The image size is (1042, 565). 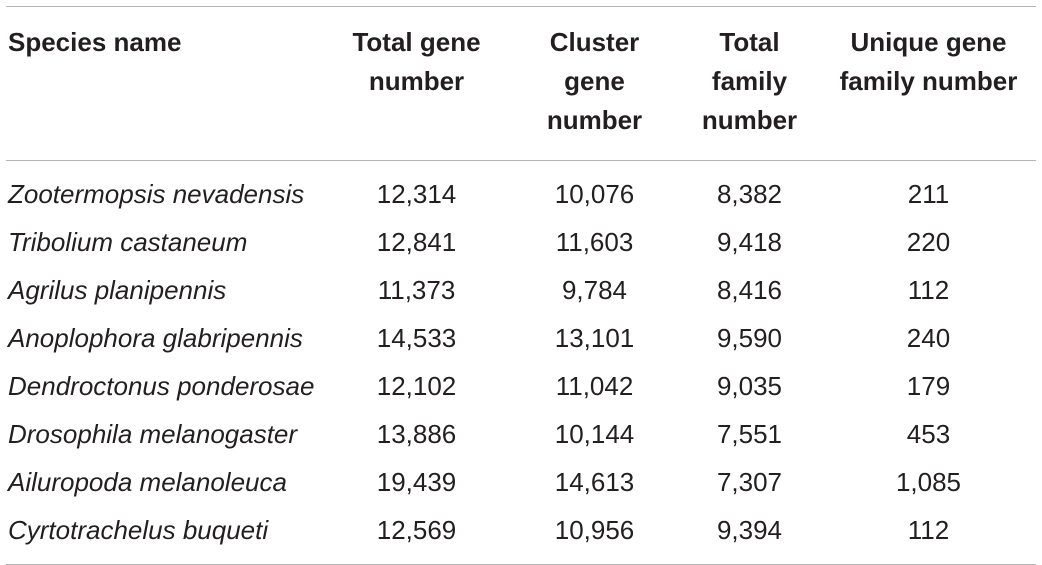 What do you see at coordinates (749, 290) in the screenshot?
I see `cell-total-family-number: 8,416` at bounding box center [749, 290].